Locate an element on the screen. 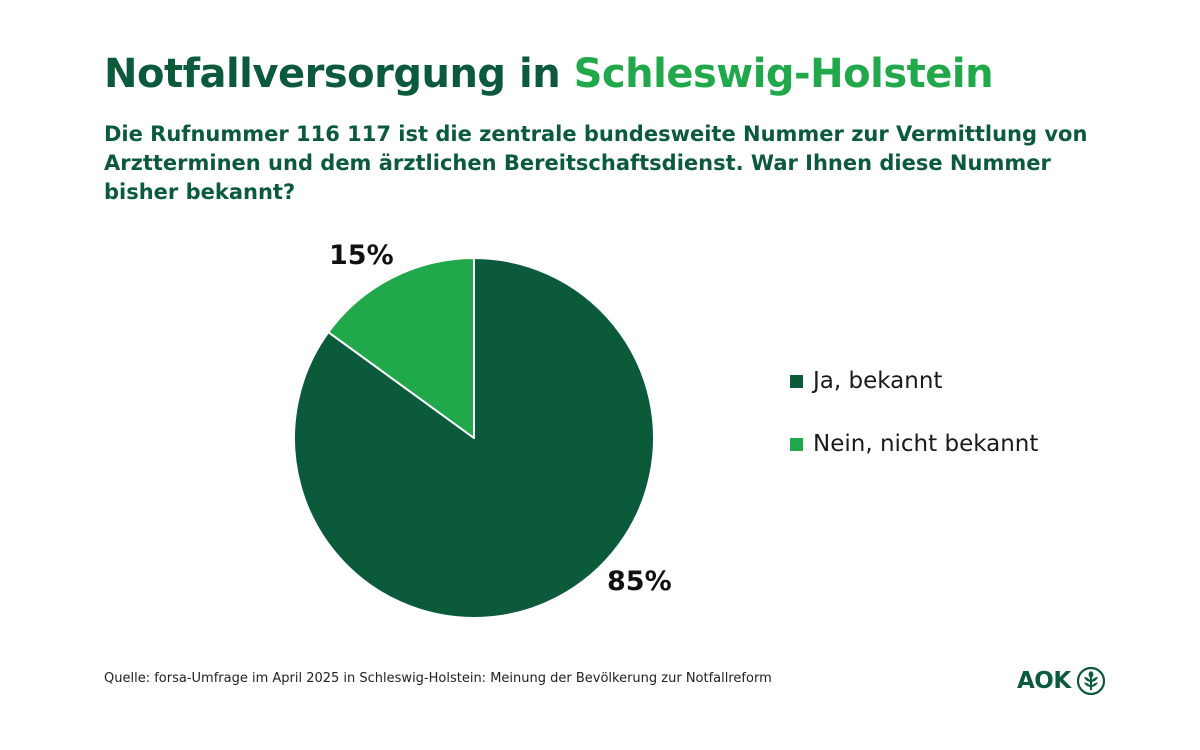  chart-title: Notfallversorgung in Schleswig-Holstein is located at coordinates (549, 74).